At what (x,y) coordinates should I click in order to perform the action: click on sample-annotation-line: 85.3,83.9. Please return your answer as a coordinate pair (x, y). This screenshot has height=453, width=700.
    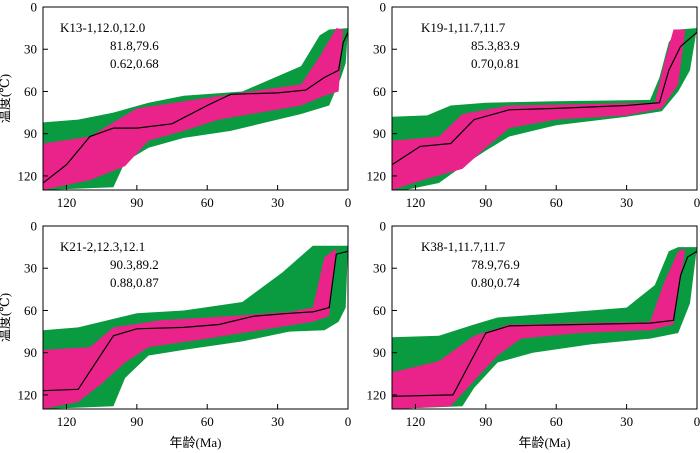
    Looking at the image, I should click on (495, 45).